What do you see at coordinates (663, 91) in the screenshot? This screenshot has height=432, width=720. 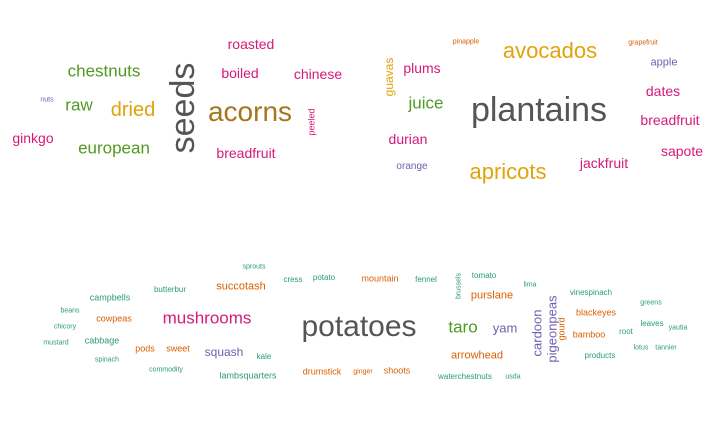 I see `cloud-word-dates: dates` at bounding box center [663, 91].